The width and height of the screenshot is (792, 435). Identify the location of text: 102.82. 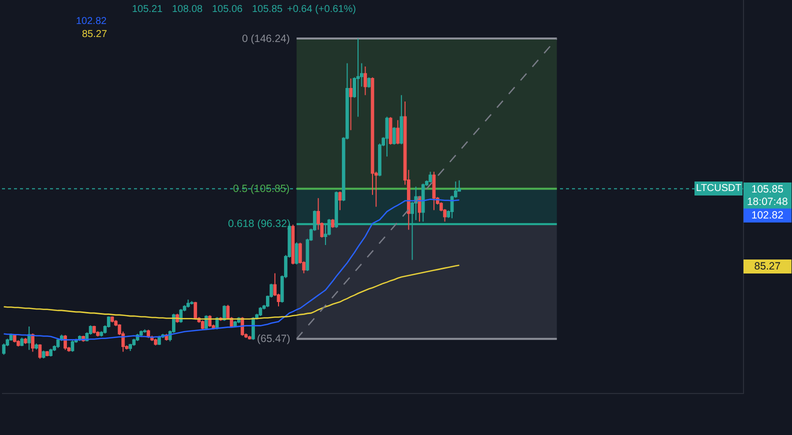
(767, 216).